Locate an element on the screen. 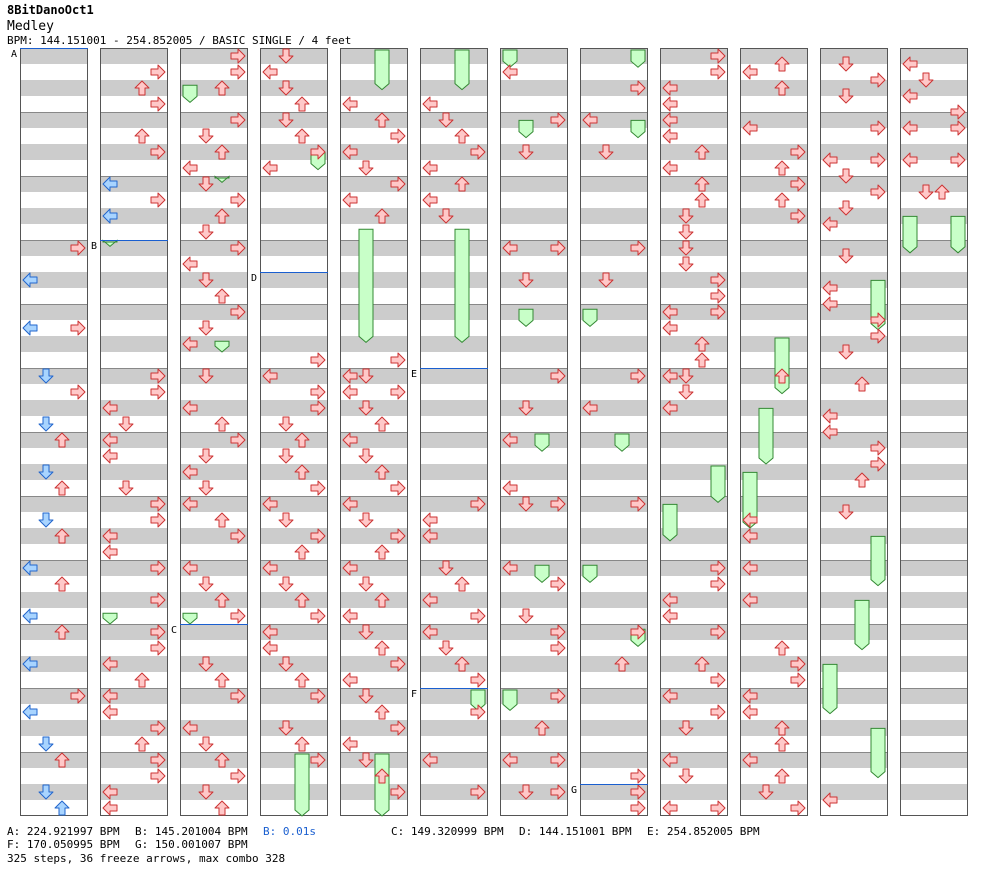 This screenshot has width=992, height=888. bpm-change-label: E is located at coordinates (414, 374).